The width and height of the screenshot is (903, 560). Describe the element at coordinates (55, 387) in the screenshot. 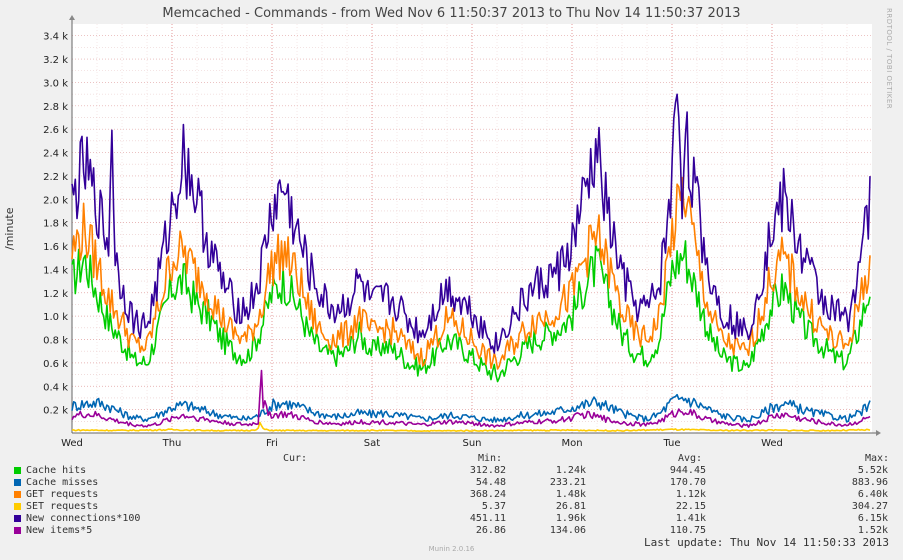

I see `y-tick-label: 0.4 k` at that location.